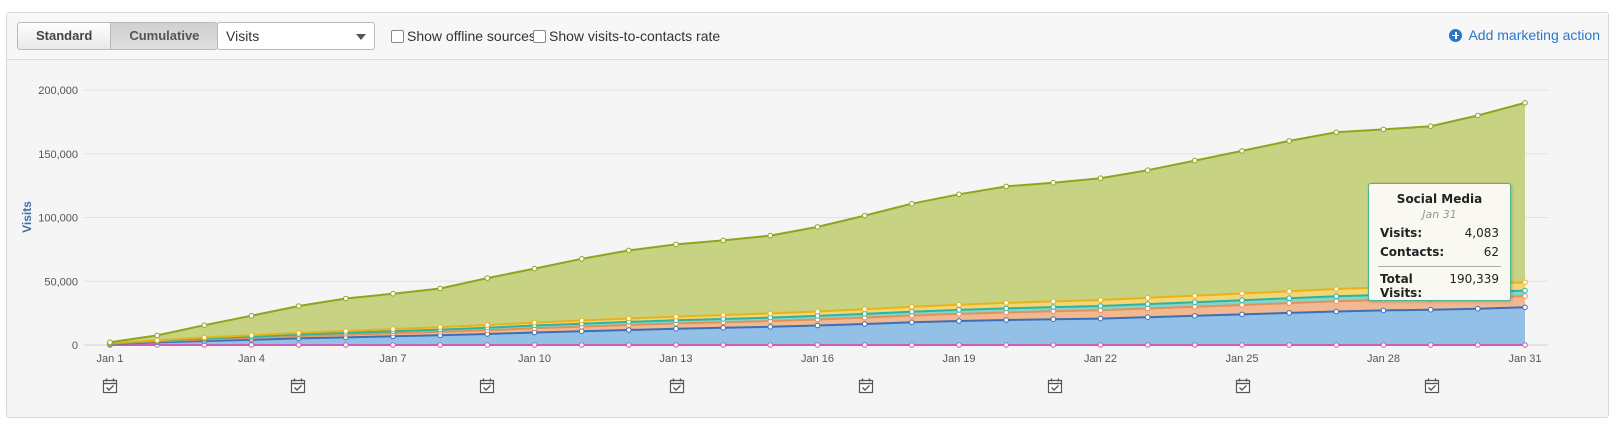  What do you see at coordinates (1383, 359) in the screenshot?
I see `x-tick-label: Jan 28` at bounding box center [1383, 359].